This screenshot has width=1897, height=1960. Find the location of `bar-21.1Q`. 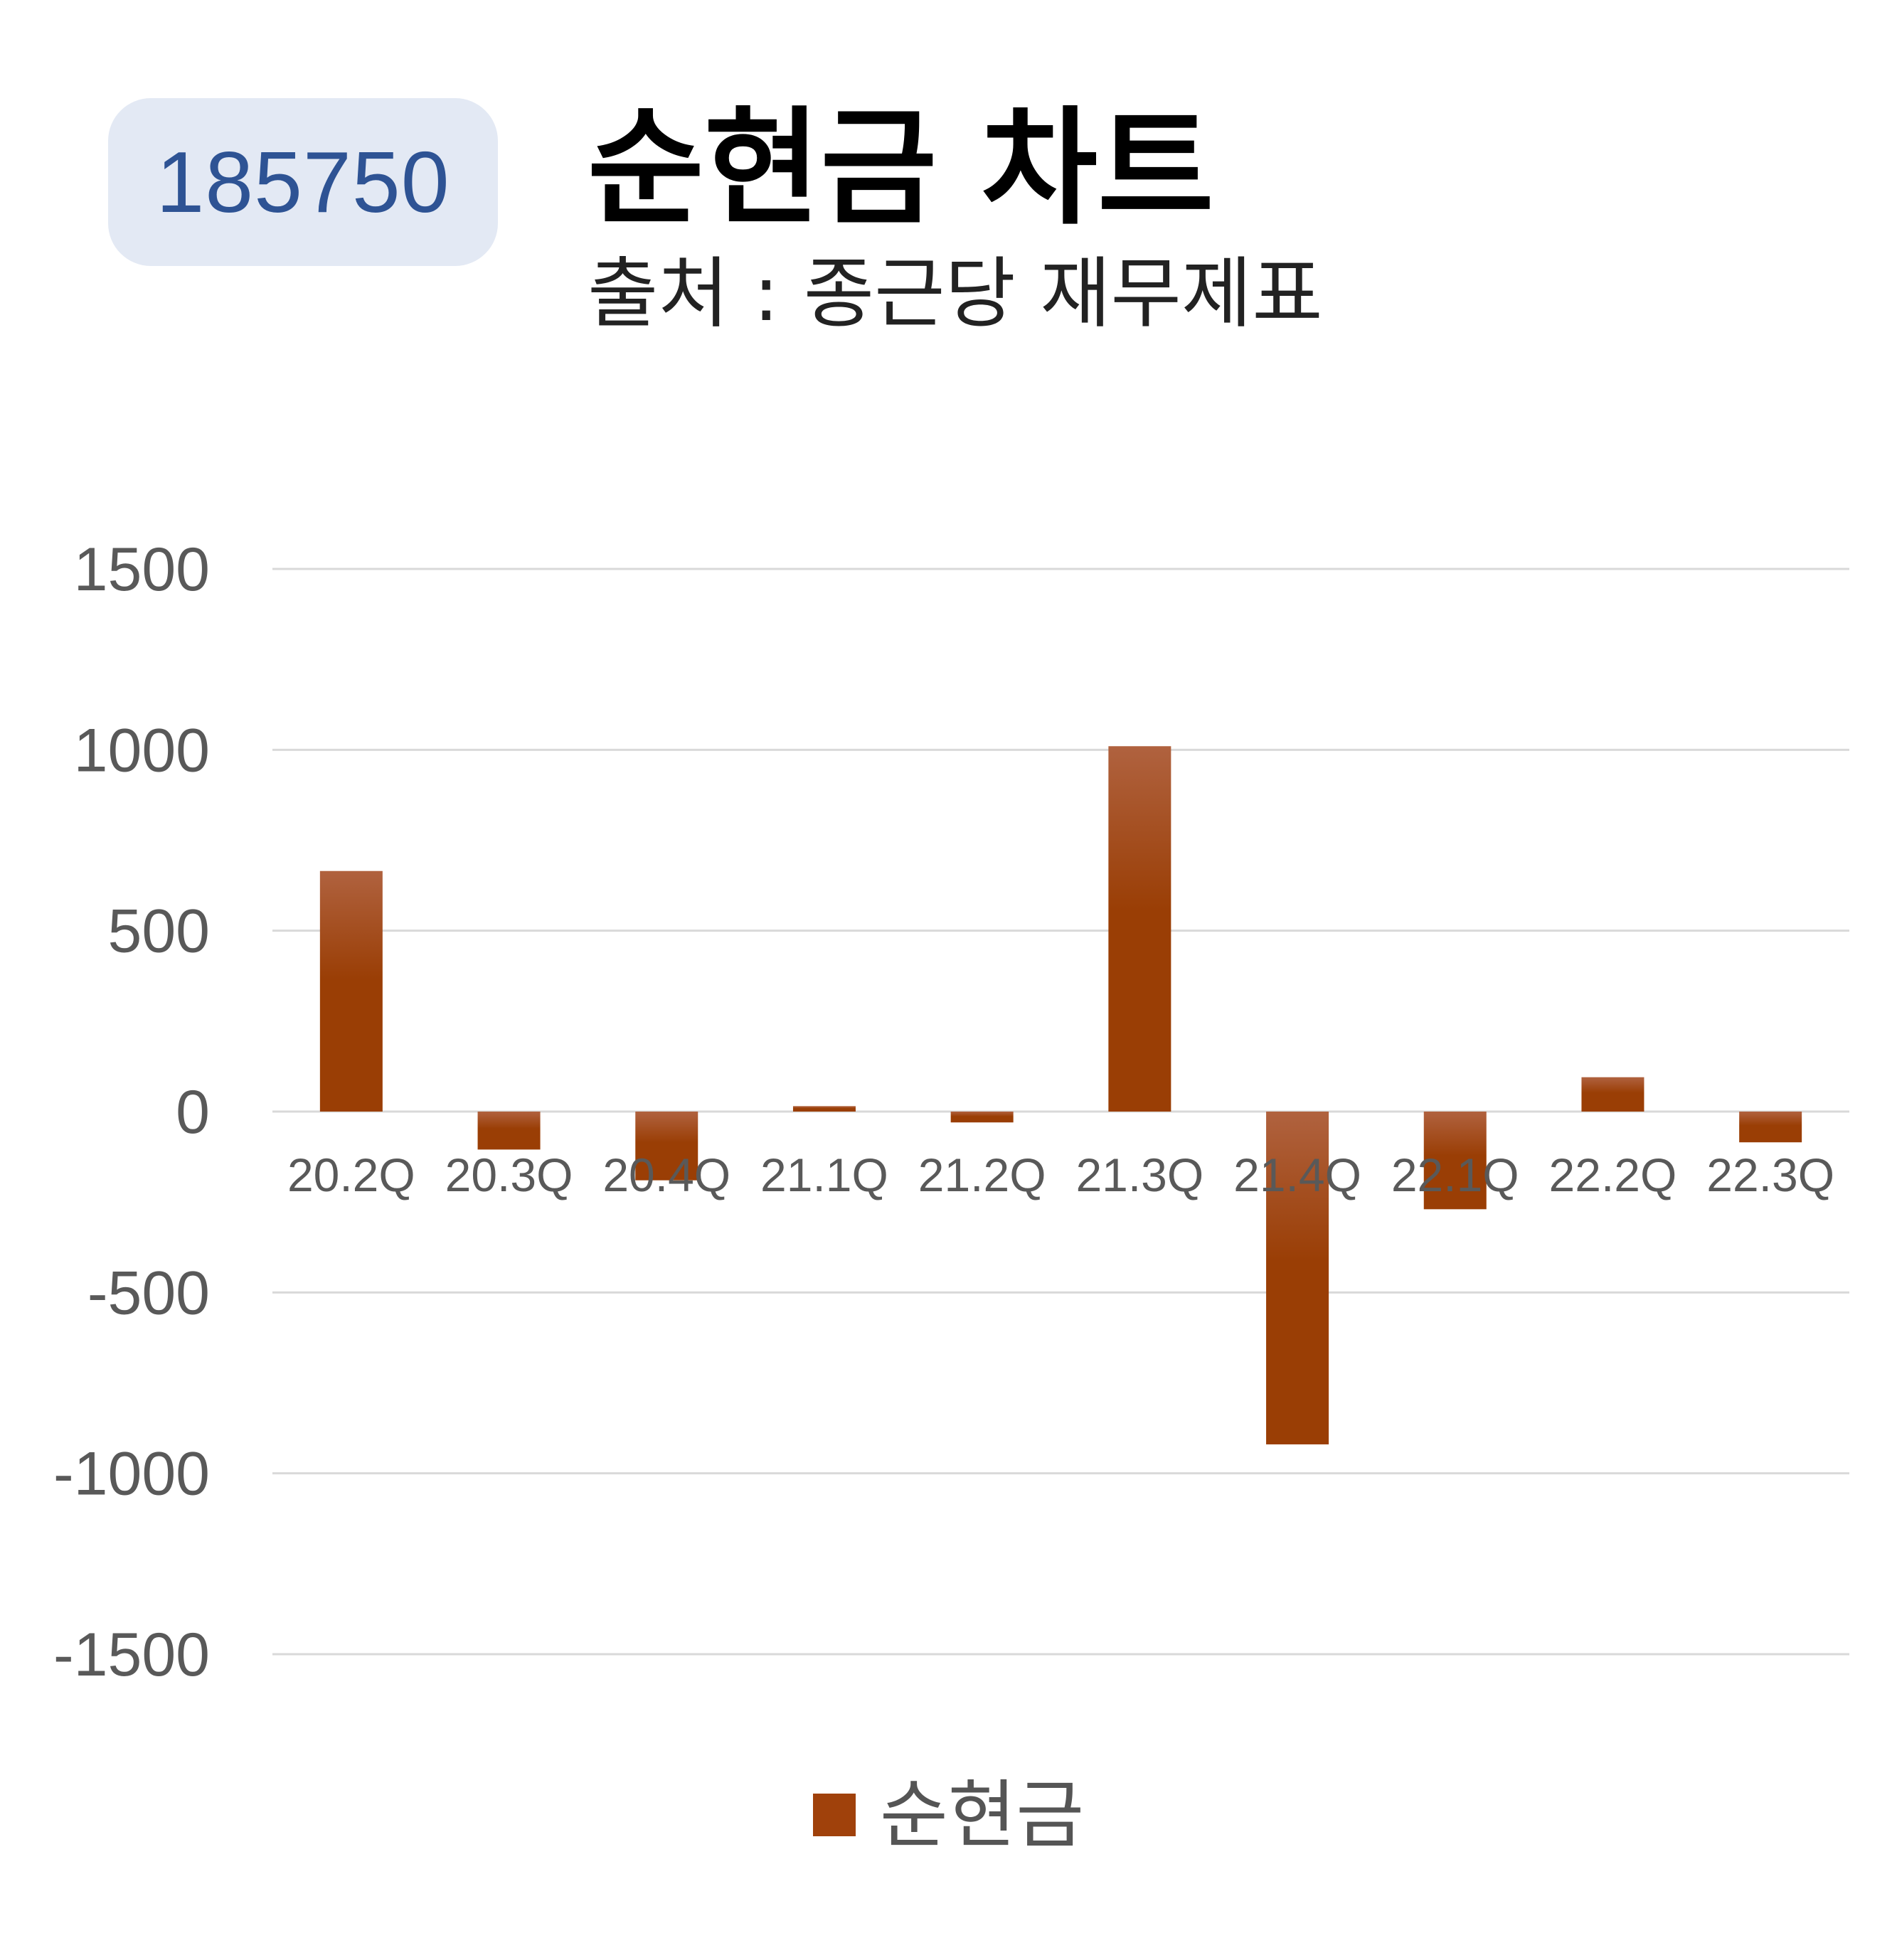

bar-21.1Q is located at coordinates (824, 1109).